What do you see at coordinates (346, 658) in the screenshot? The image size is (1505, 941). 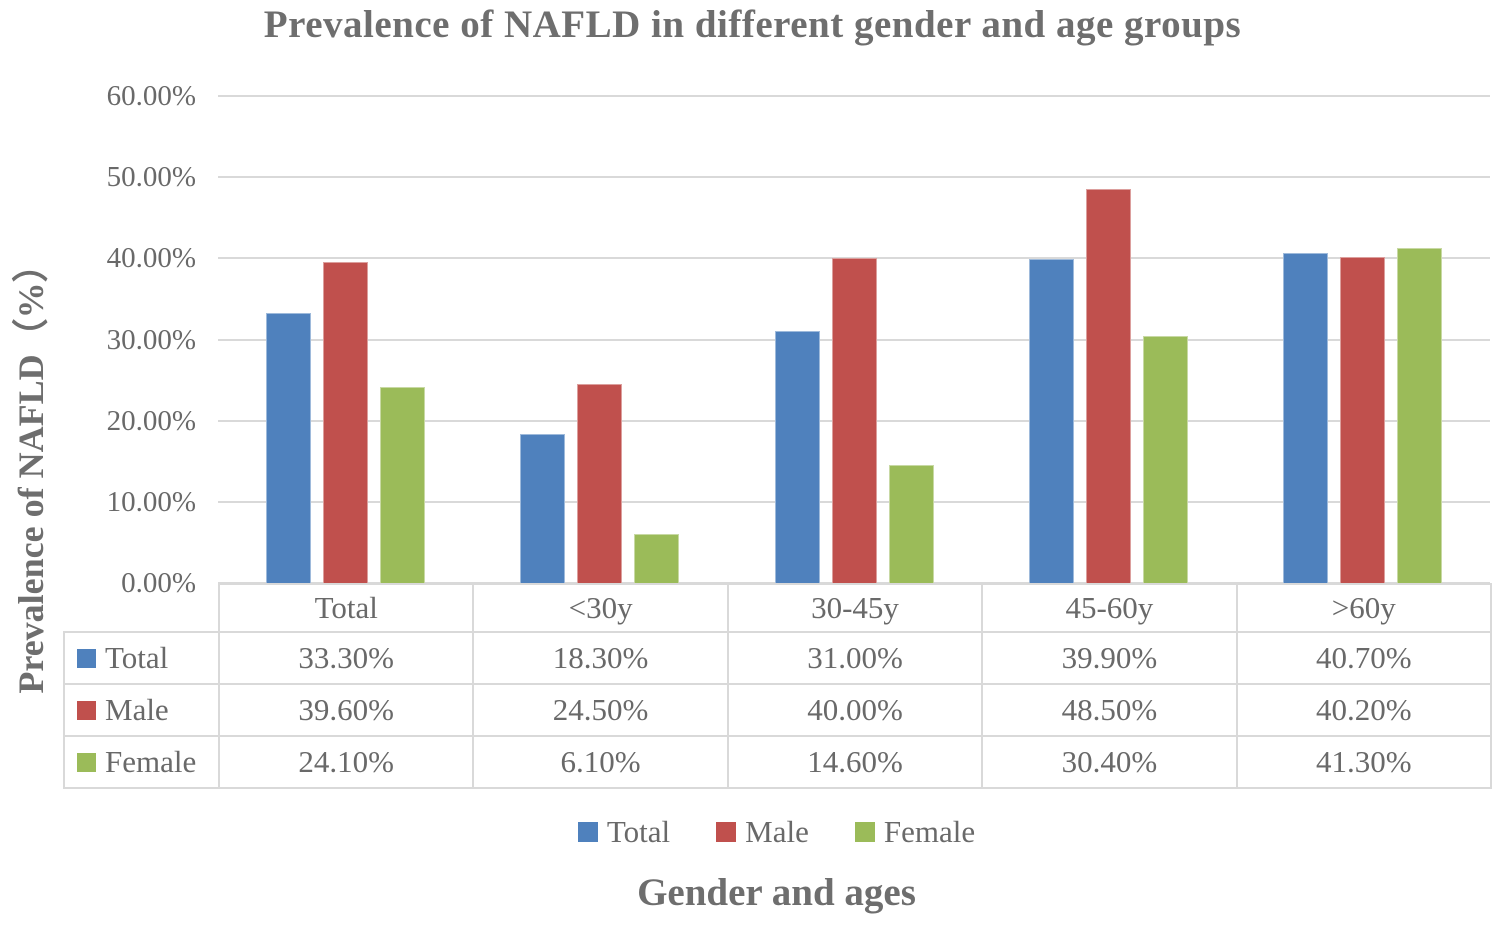 I see `value-cell: 33.30%` at bounding box center [346, 658].